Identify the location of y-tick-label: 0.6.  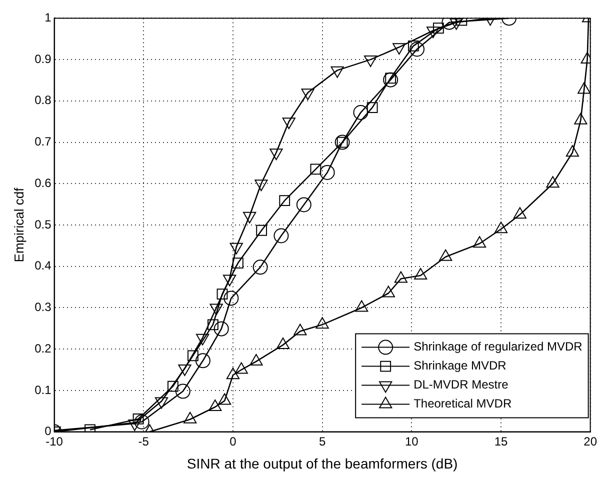
(43, 183).